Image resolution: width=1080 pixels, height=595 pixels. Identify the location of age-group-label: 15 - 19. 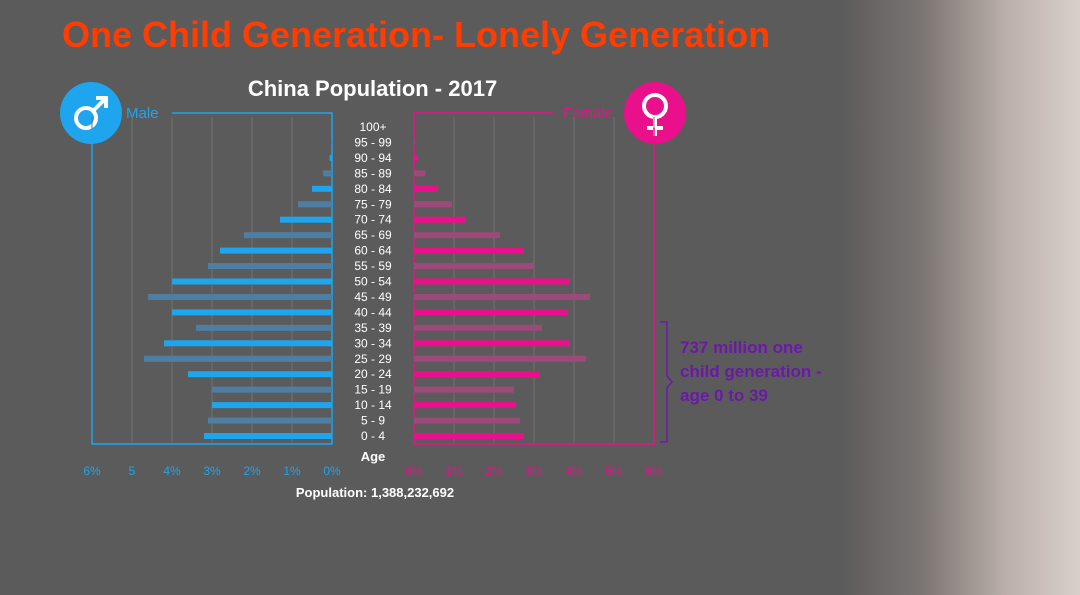
(373, 390).